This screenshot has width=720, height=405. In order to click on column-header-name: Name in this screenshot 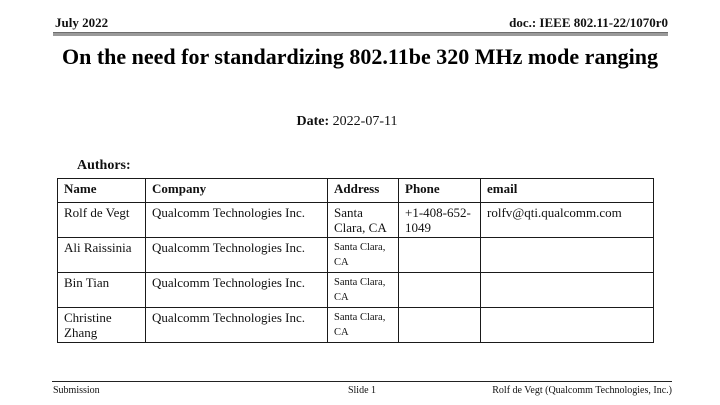, I will do `click(101, 190)`.